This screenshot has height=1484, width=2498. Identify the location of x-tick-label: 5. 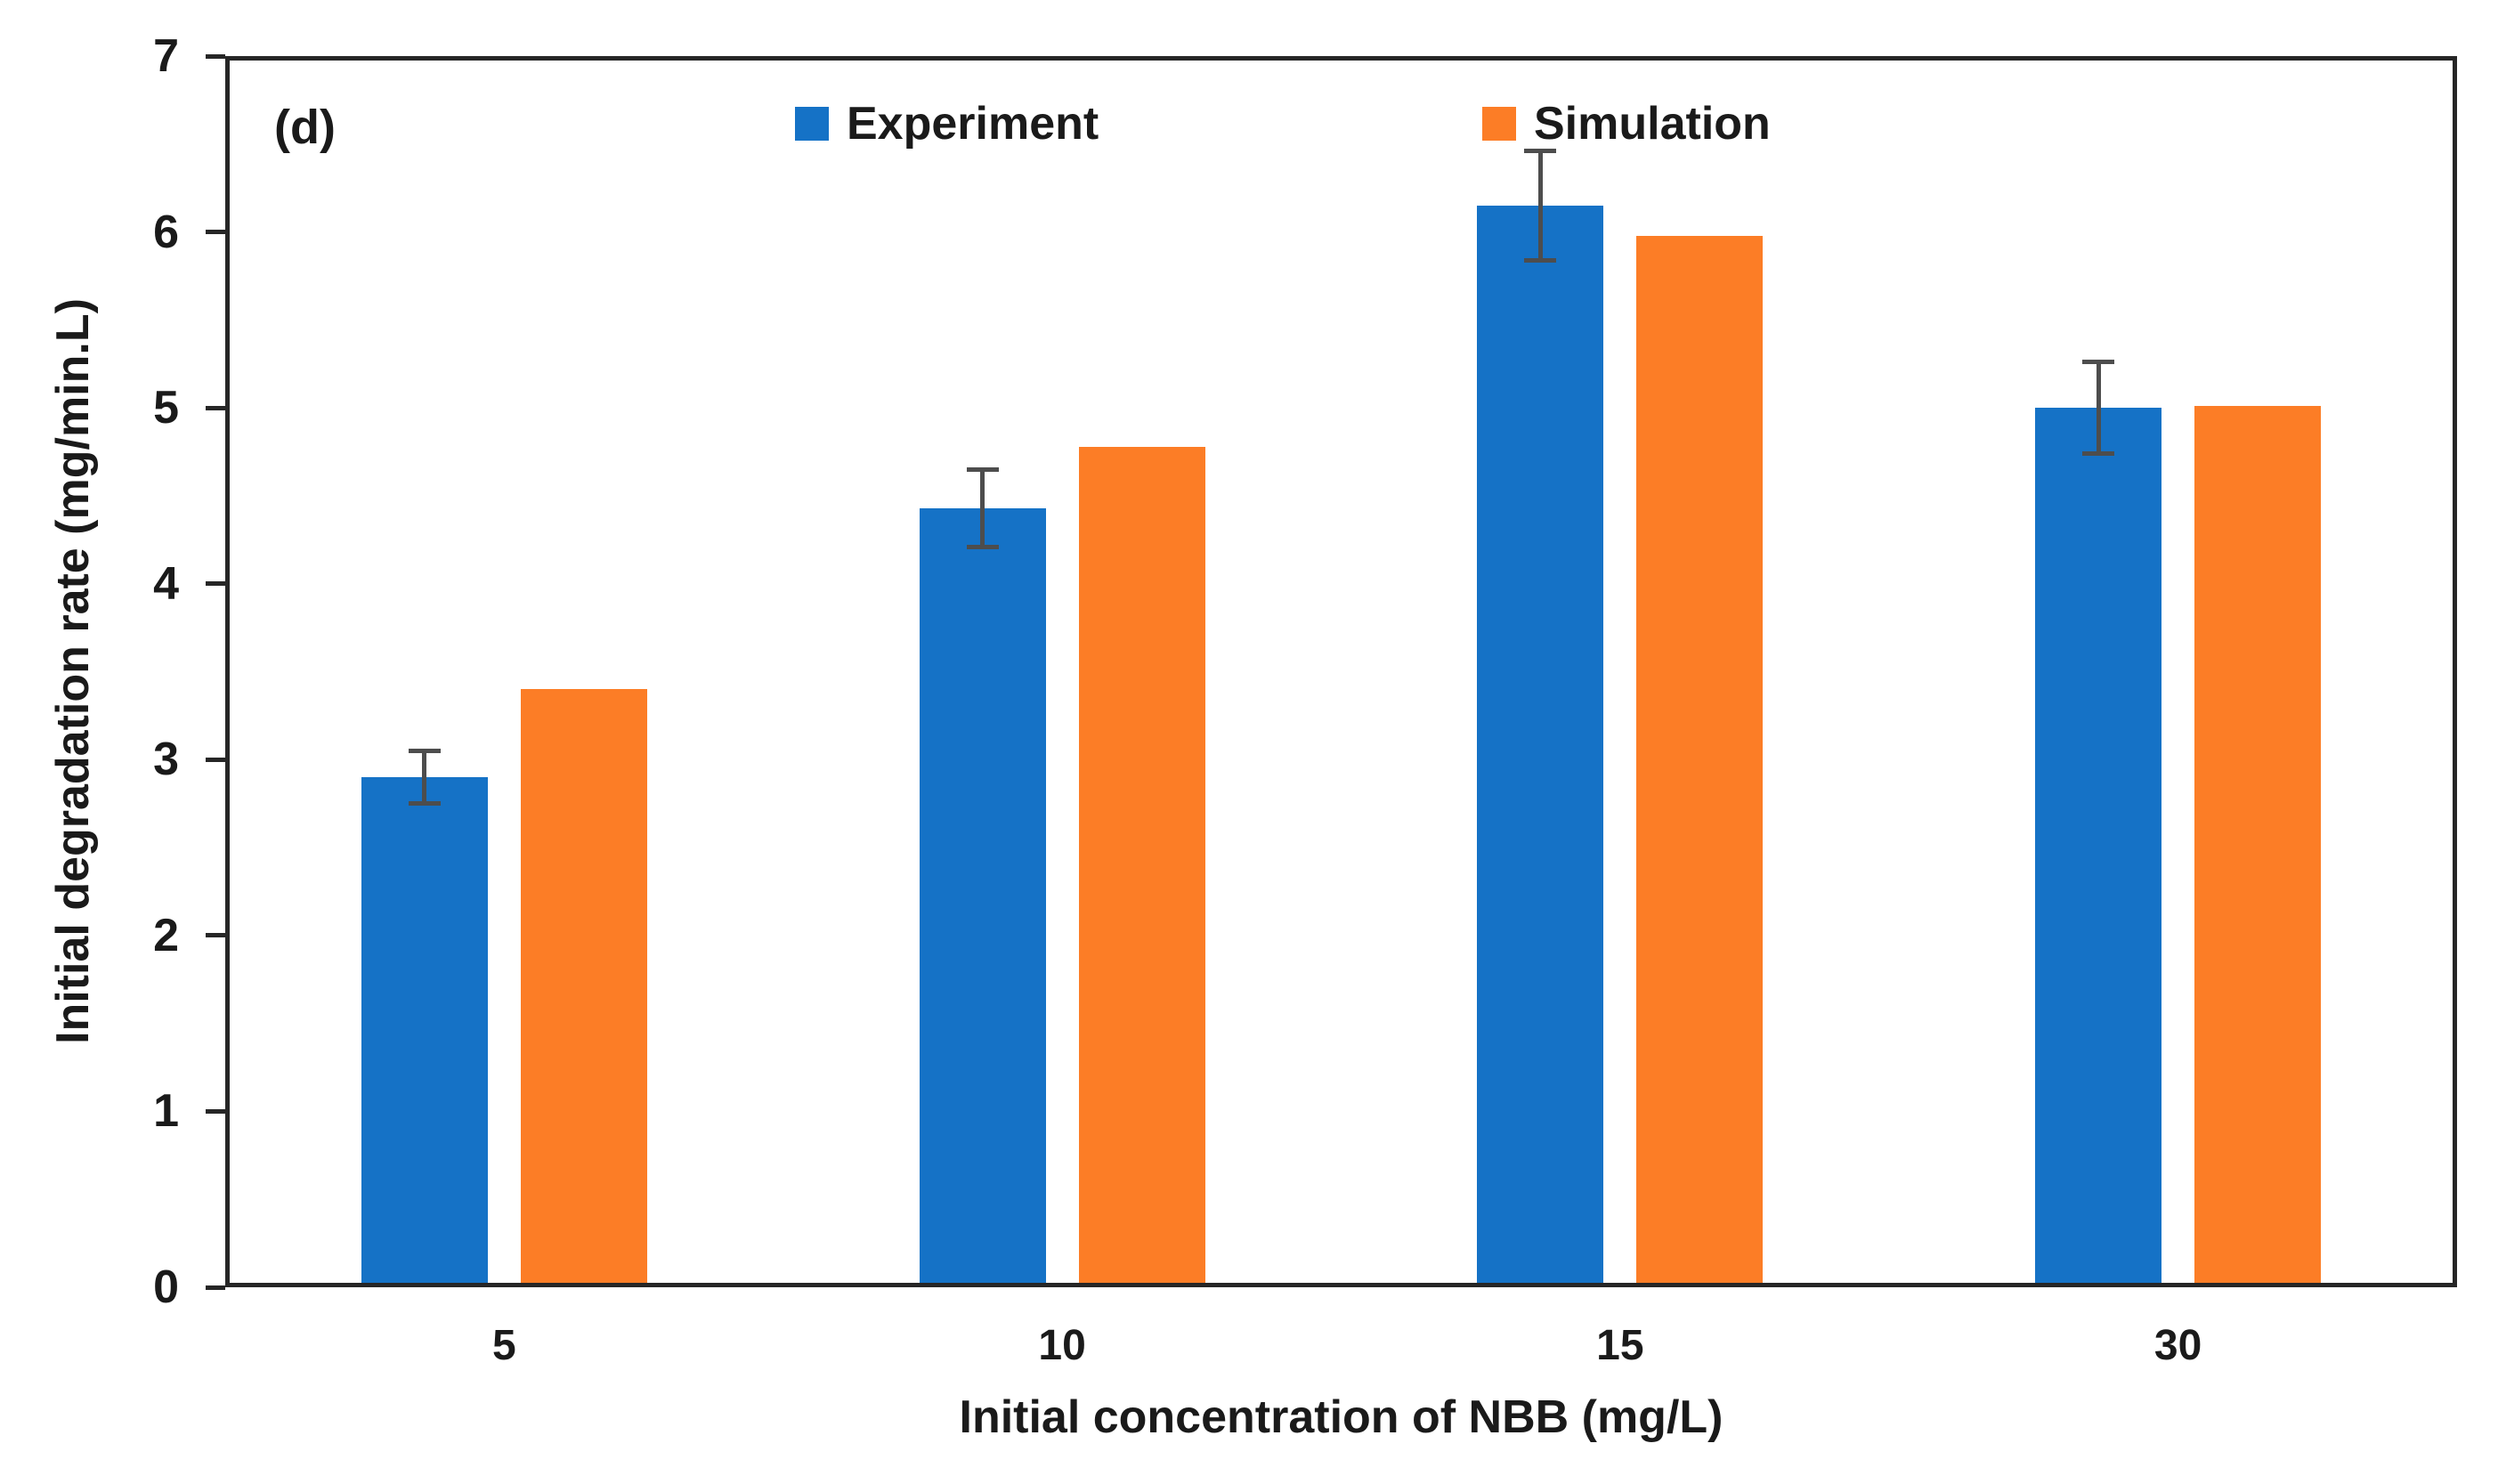
(504, 1345).